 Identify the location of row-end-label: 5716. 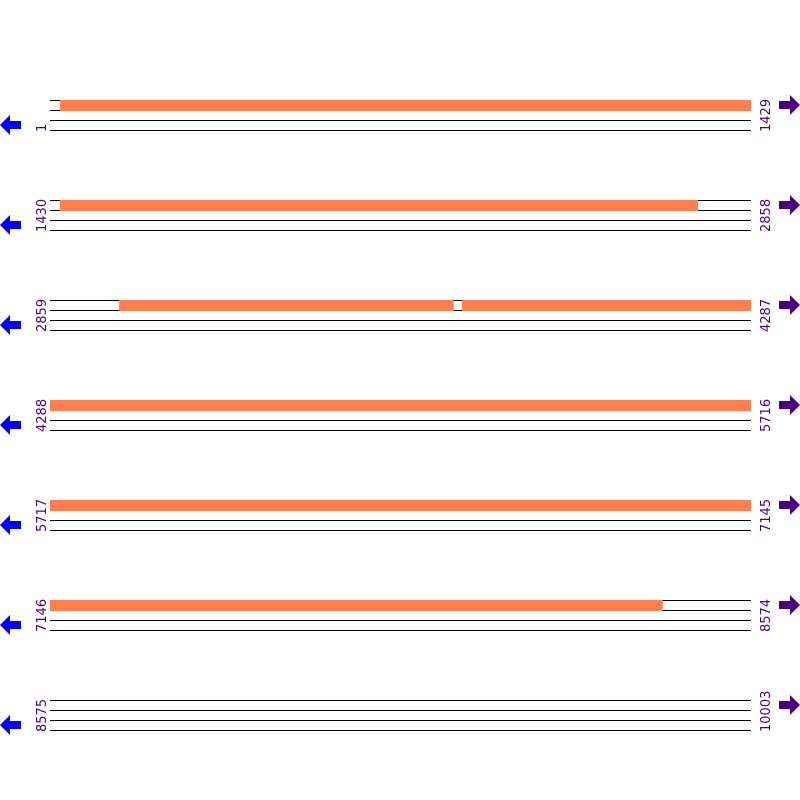
(766, 415).